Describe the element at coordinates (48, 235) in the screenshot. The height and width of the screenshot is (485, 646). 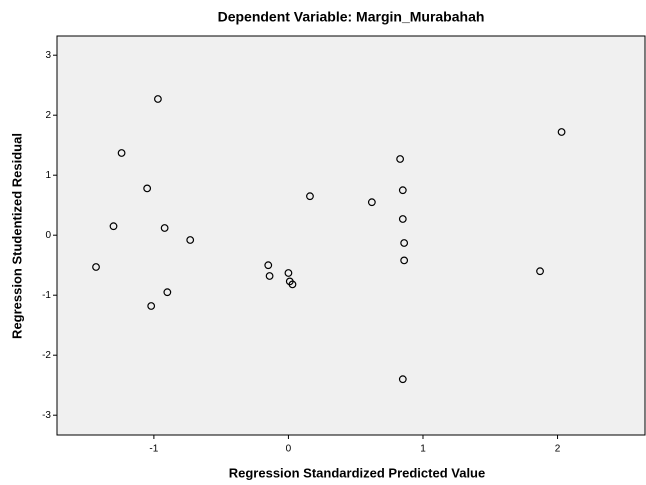
I see `y-tick-label: 0` at that location.